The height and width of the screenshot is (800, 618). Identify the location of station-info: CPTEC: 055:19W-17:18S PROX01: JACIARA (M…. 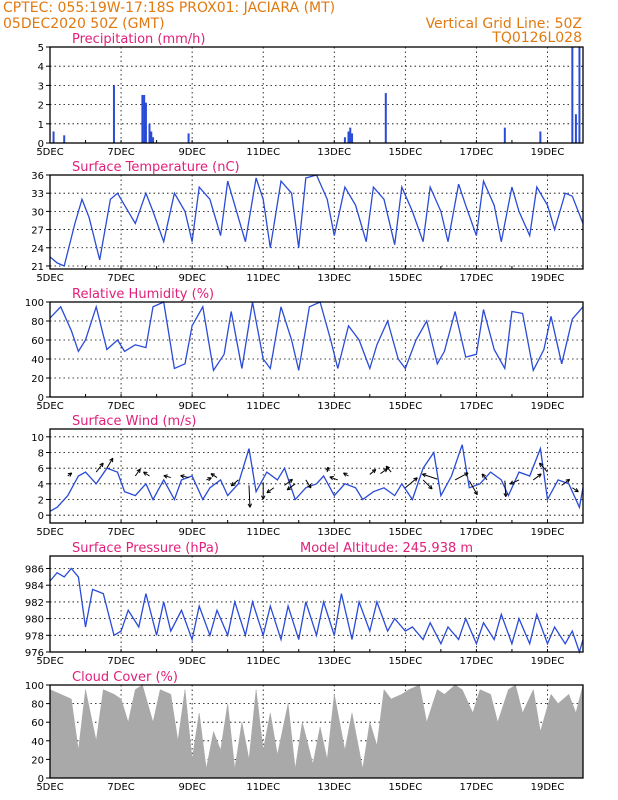
(169, 8).